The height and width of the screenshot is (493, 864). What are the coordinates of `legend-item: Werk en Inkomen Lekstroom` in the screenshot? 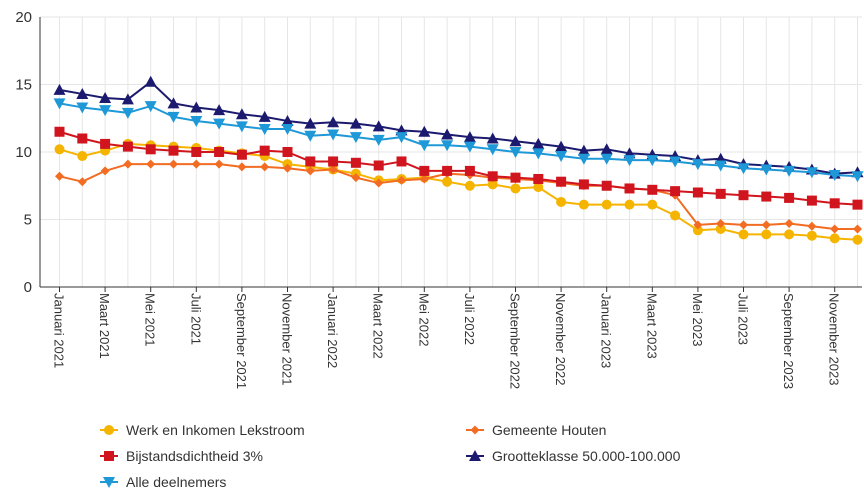 It's located at (202, 430).